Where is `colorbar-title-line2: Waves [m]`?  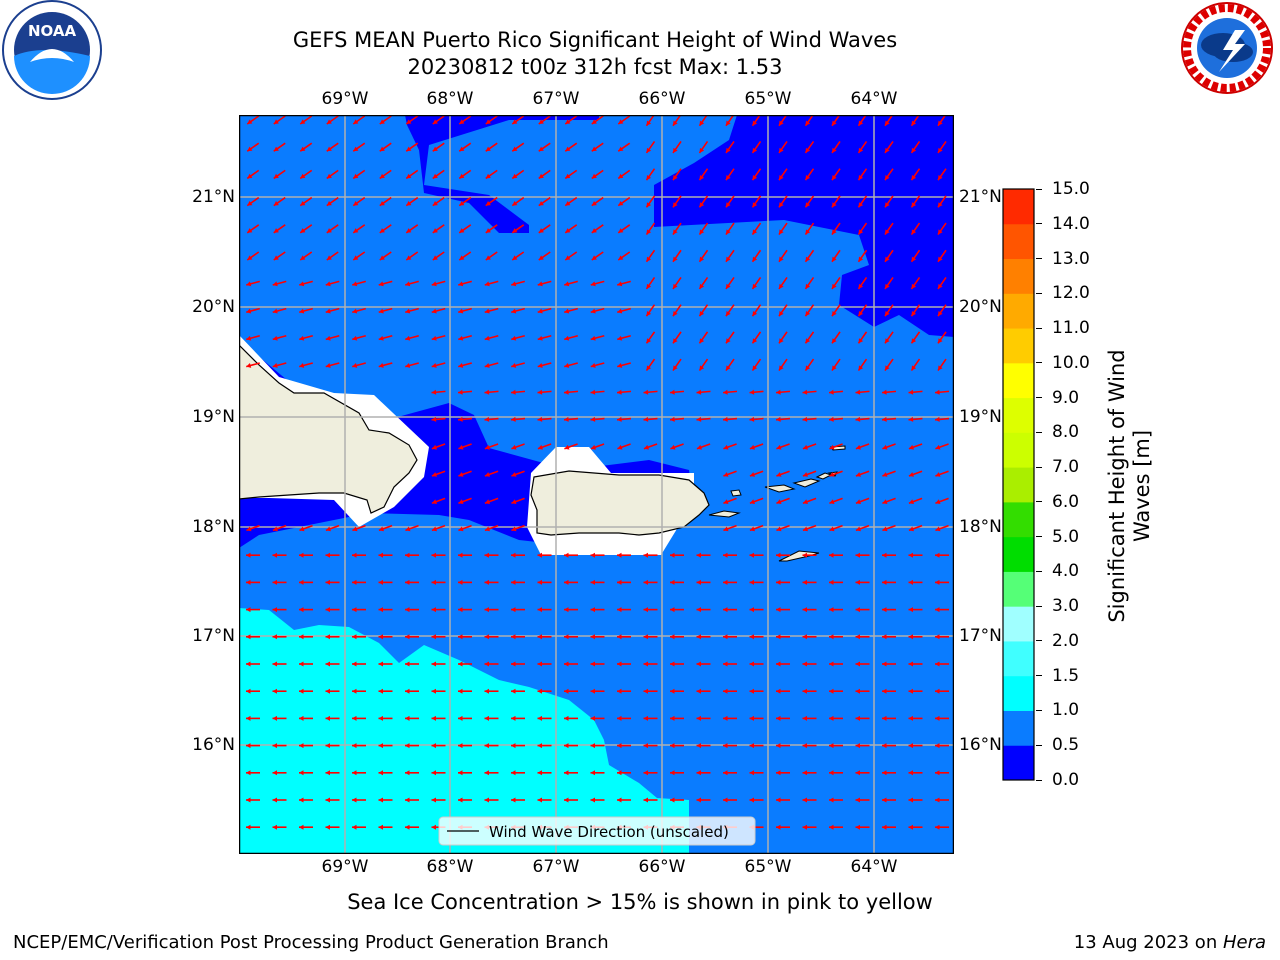
colorbar-title-line2: Waves [m] is located at coordinates (1142, 486).